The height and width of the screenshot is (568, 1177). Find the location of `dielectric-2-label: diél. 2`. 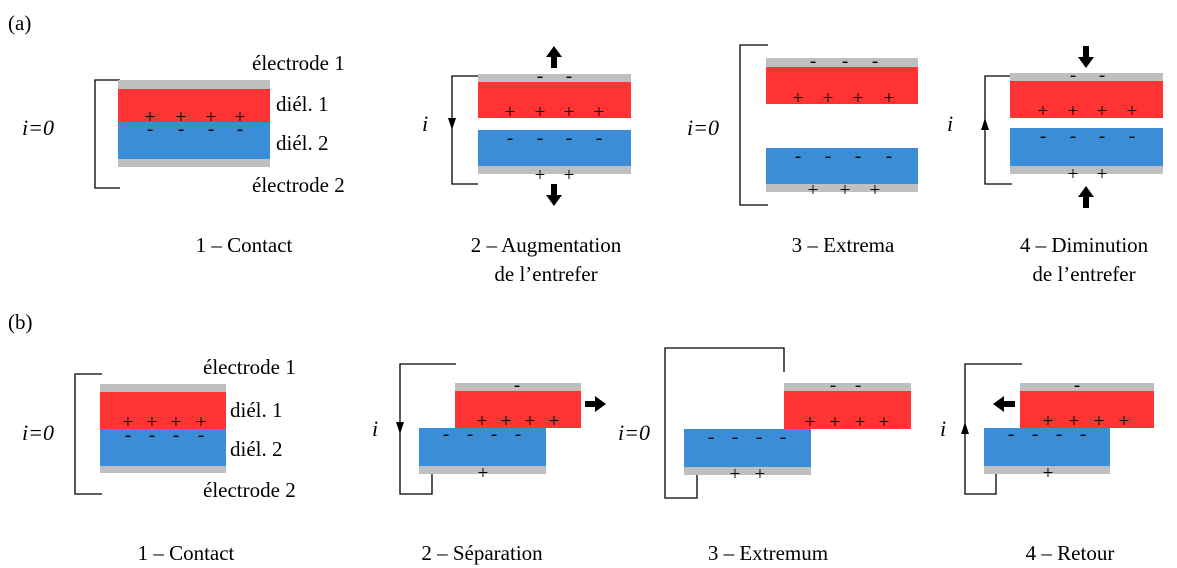

dielectric-2-label: diél. 2 is located at coordinates (256, 449).